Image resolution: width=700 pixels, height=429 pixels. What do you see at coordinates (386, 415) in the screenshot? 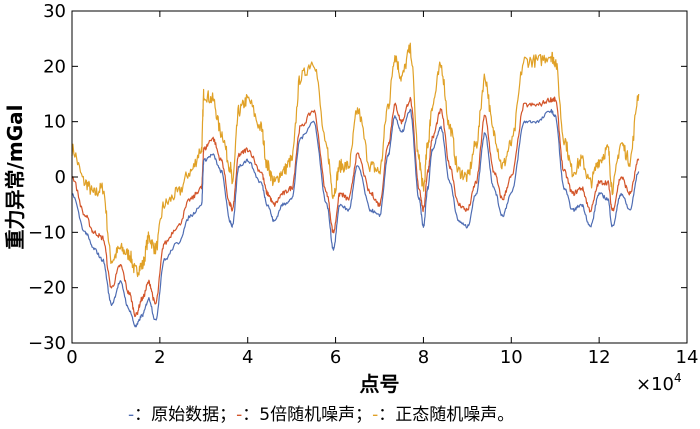
I see `legend-colon-normal-noise: ：` at bounding box center [386, 415].